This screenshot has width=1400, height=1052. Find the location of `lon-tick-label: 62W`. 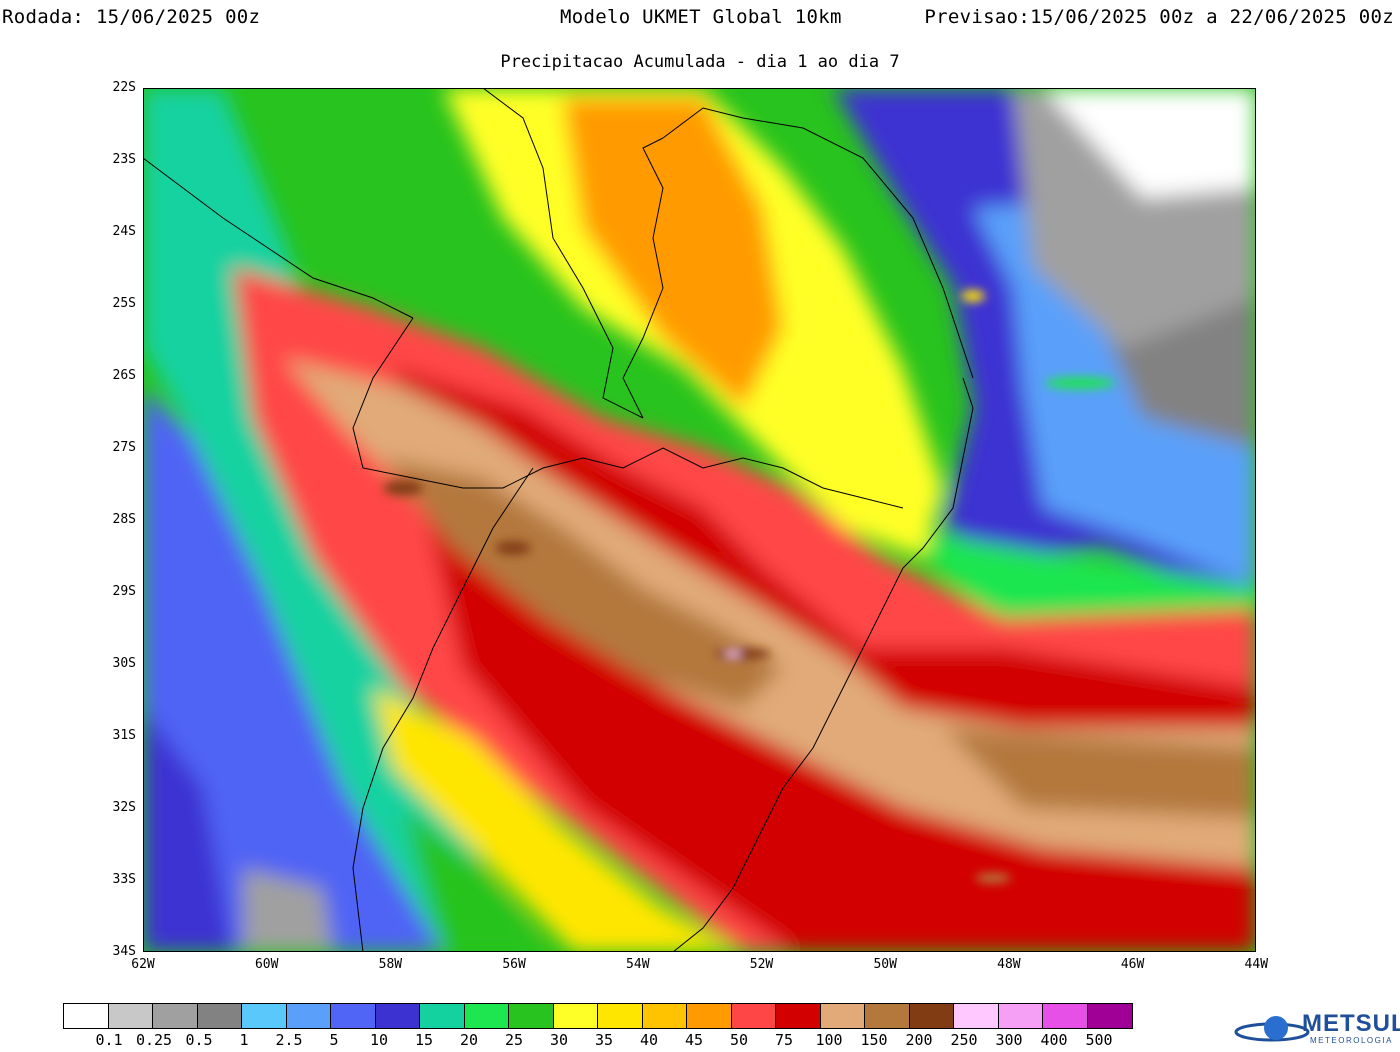

lon-tick-label: 62W is located at coordinates (143, 964).